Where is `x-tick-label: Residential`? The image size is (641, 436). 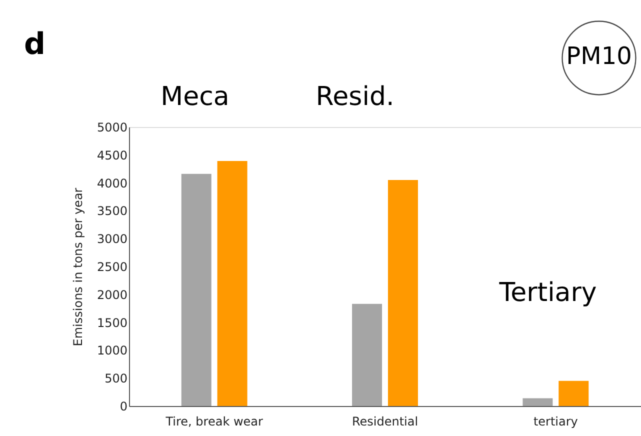 x-tick-label: Residential is located at coordinates (385, 421).